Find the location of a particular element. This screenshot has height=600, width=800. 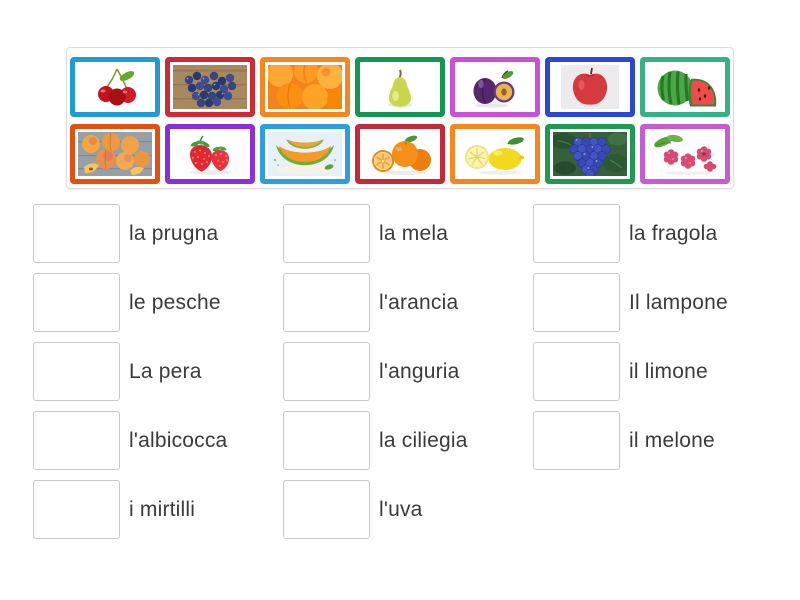

match-row: la mela is located at coordinates (408, 233).